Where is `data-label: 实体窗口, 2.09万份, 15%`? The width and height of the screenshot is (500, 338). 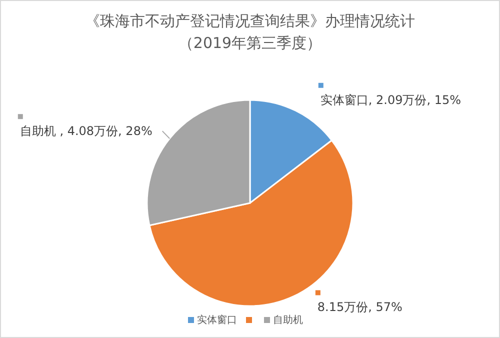 data-label: 实体窗口, 2.09万份, 15% is located at coordinates (391, 99).